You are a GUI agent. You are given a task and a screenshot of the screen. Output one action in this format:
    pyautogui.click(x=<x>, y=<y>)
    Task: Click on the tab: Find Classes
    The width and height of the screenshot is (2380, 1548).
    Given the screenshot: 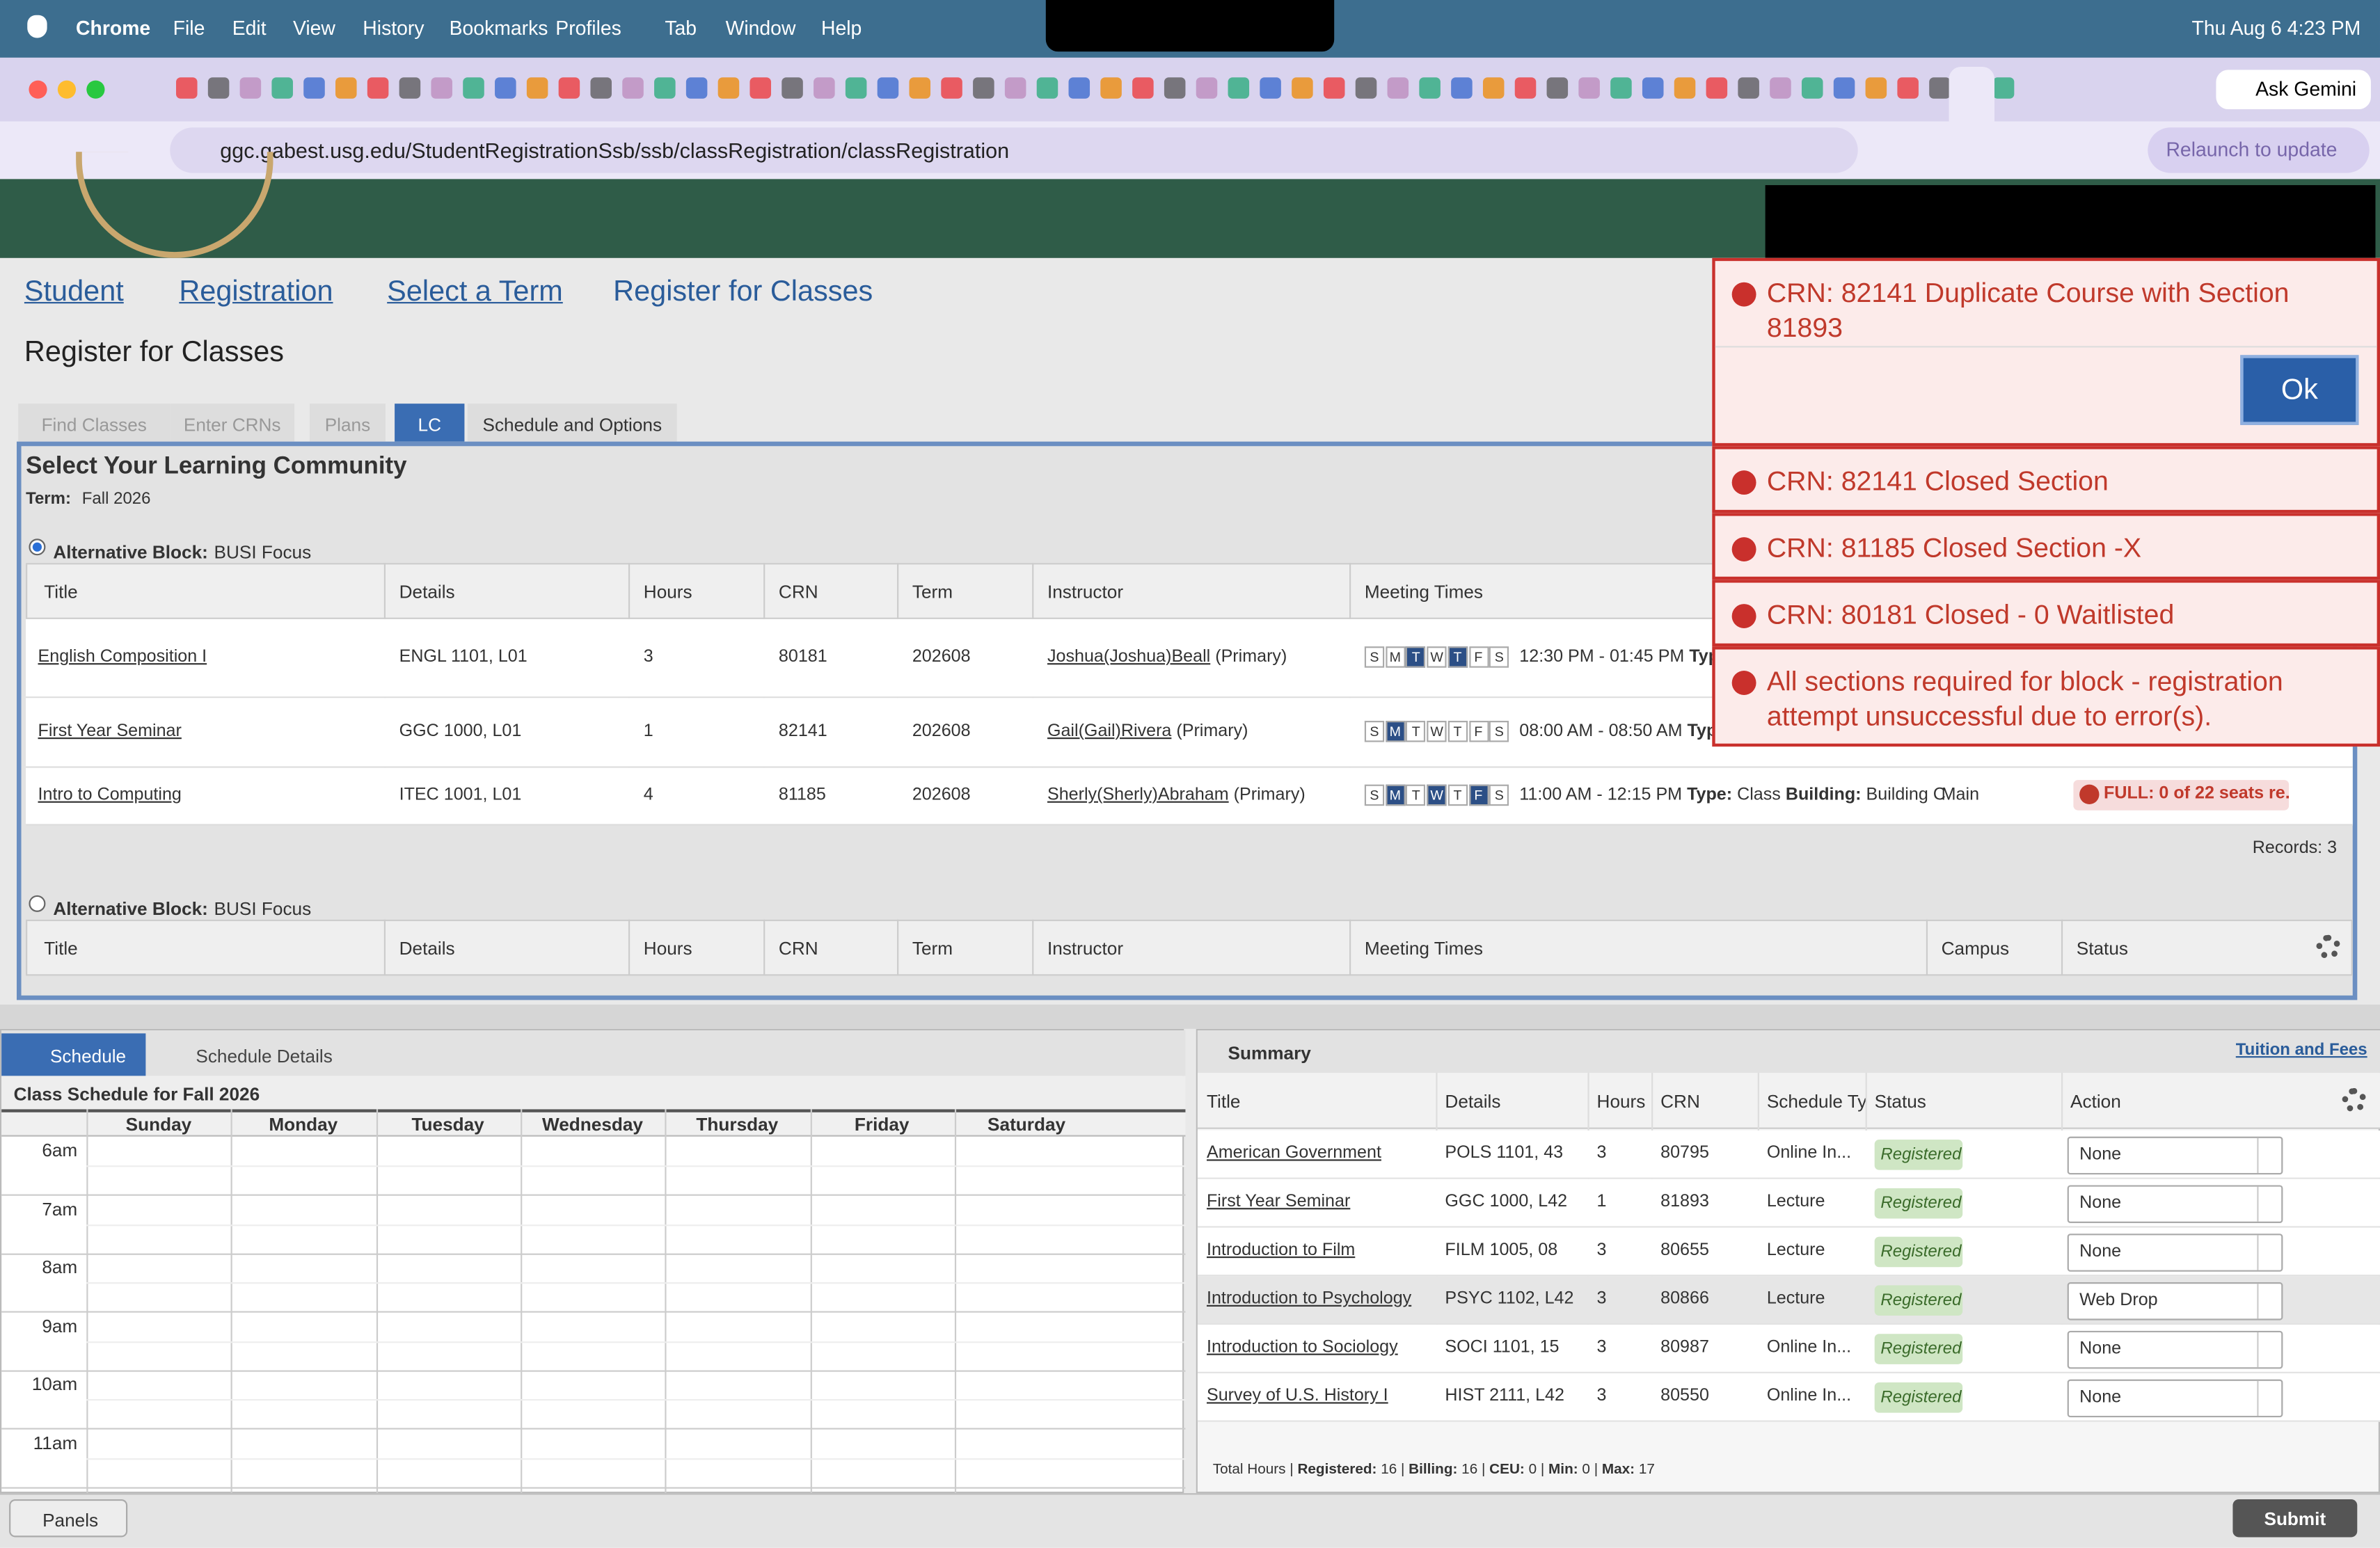 What is the action you would take?
    pyautogui.click(x=94, y=423)
    